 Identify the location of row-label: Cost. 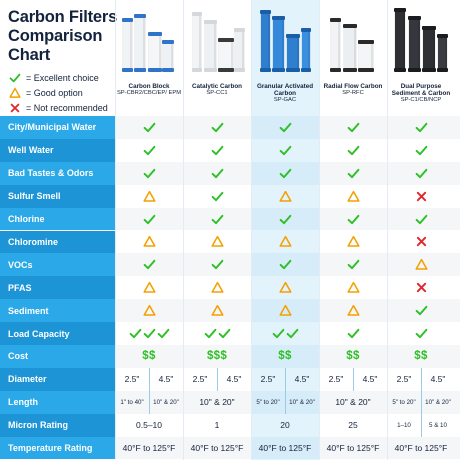
(57, 356).